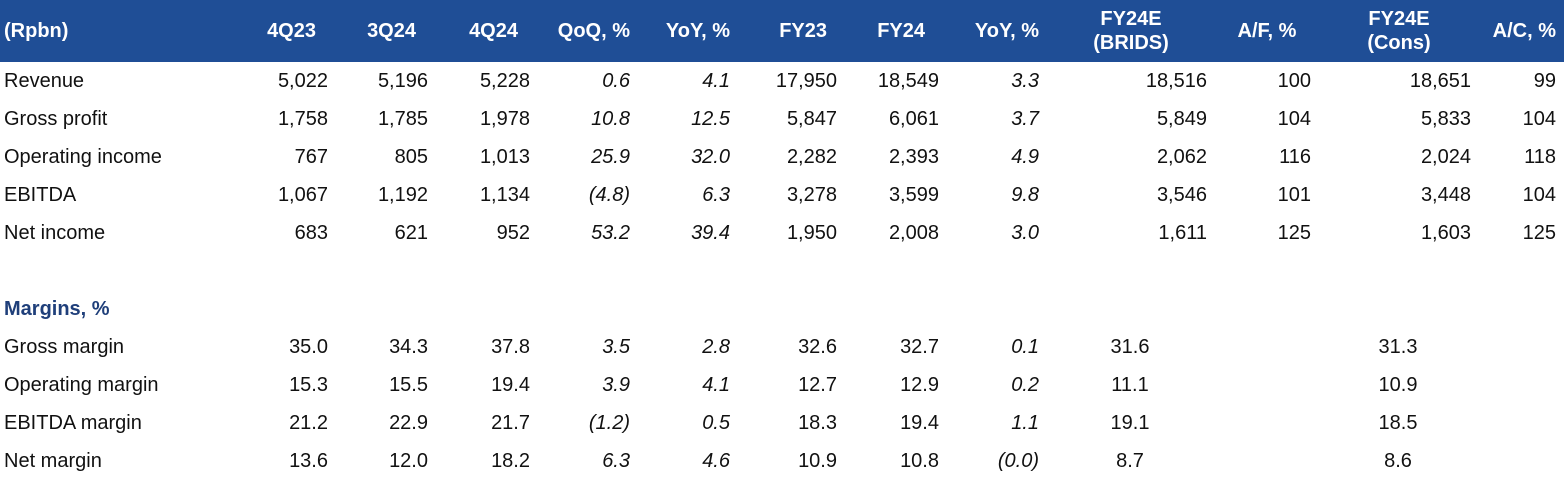 This screenshot has width=1564, height=481. What do you see at coordinates (919, 460) in the screenshot?
I see `table-cell: 10.8` at bounding box center [919, 460].